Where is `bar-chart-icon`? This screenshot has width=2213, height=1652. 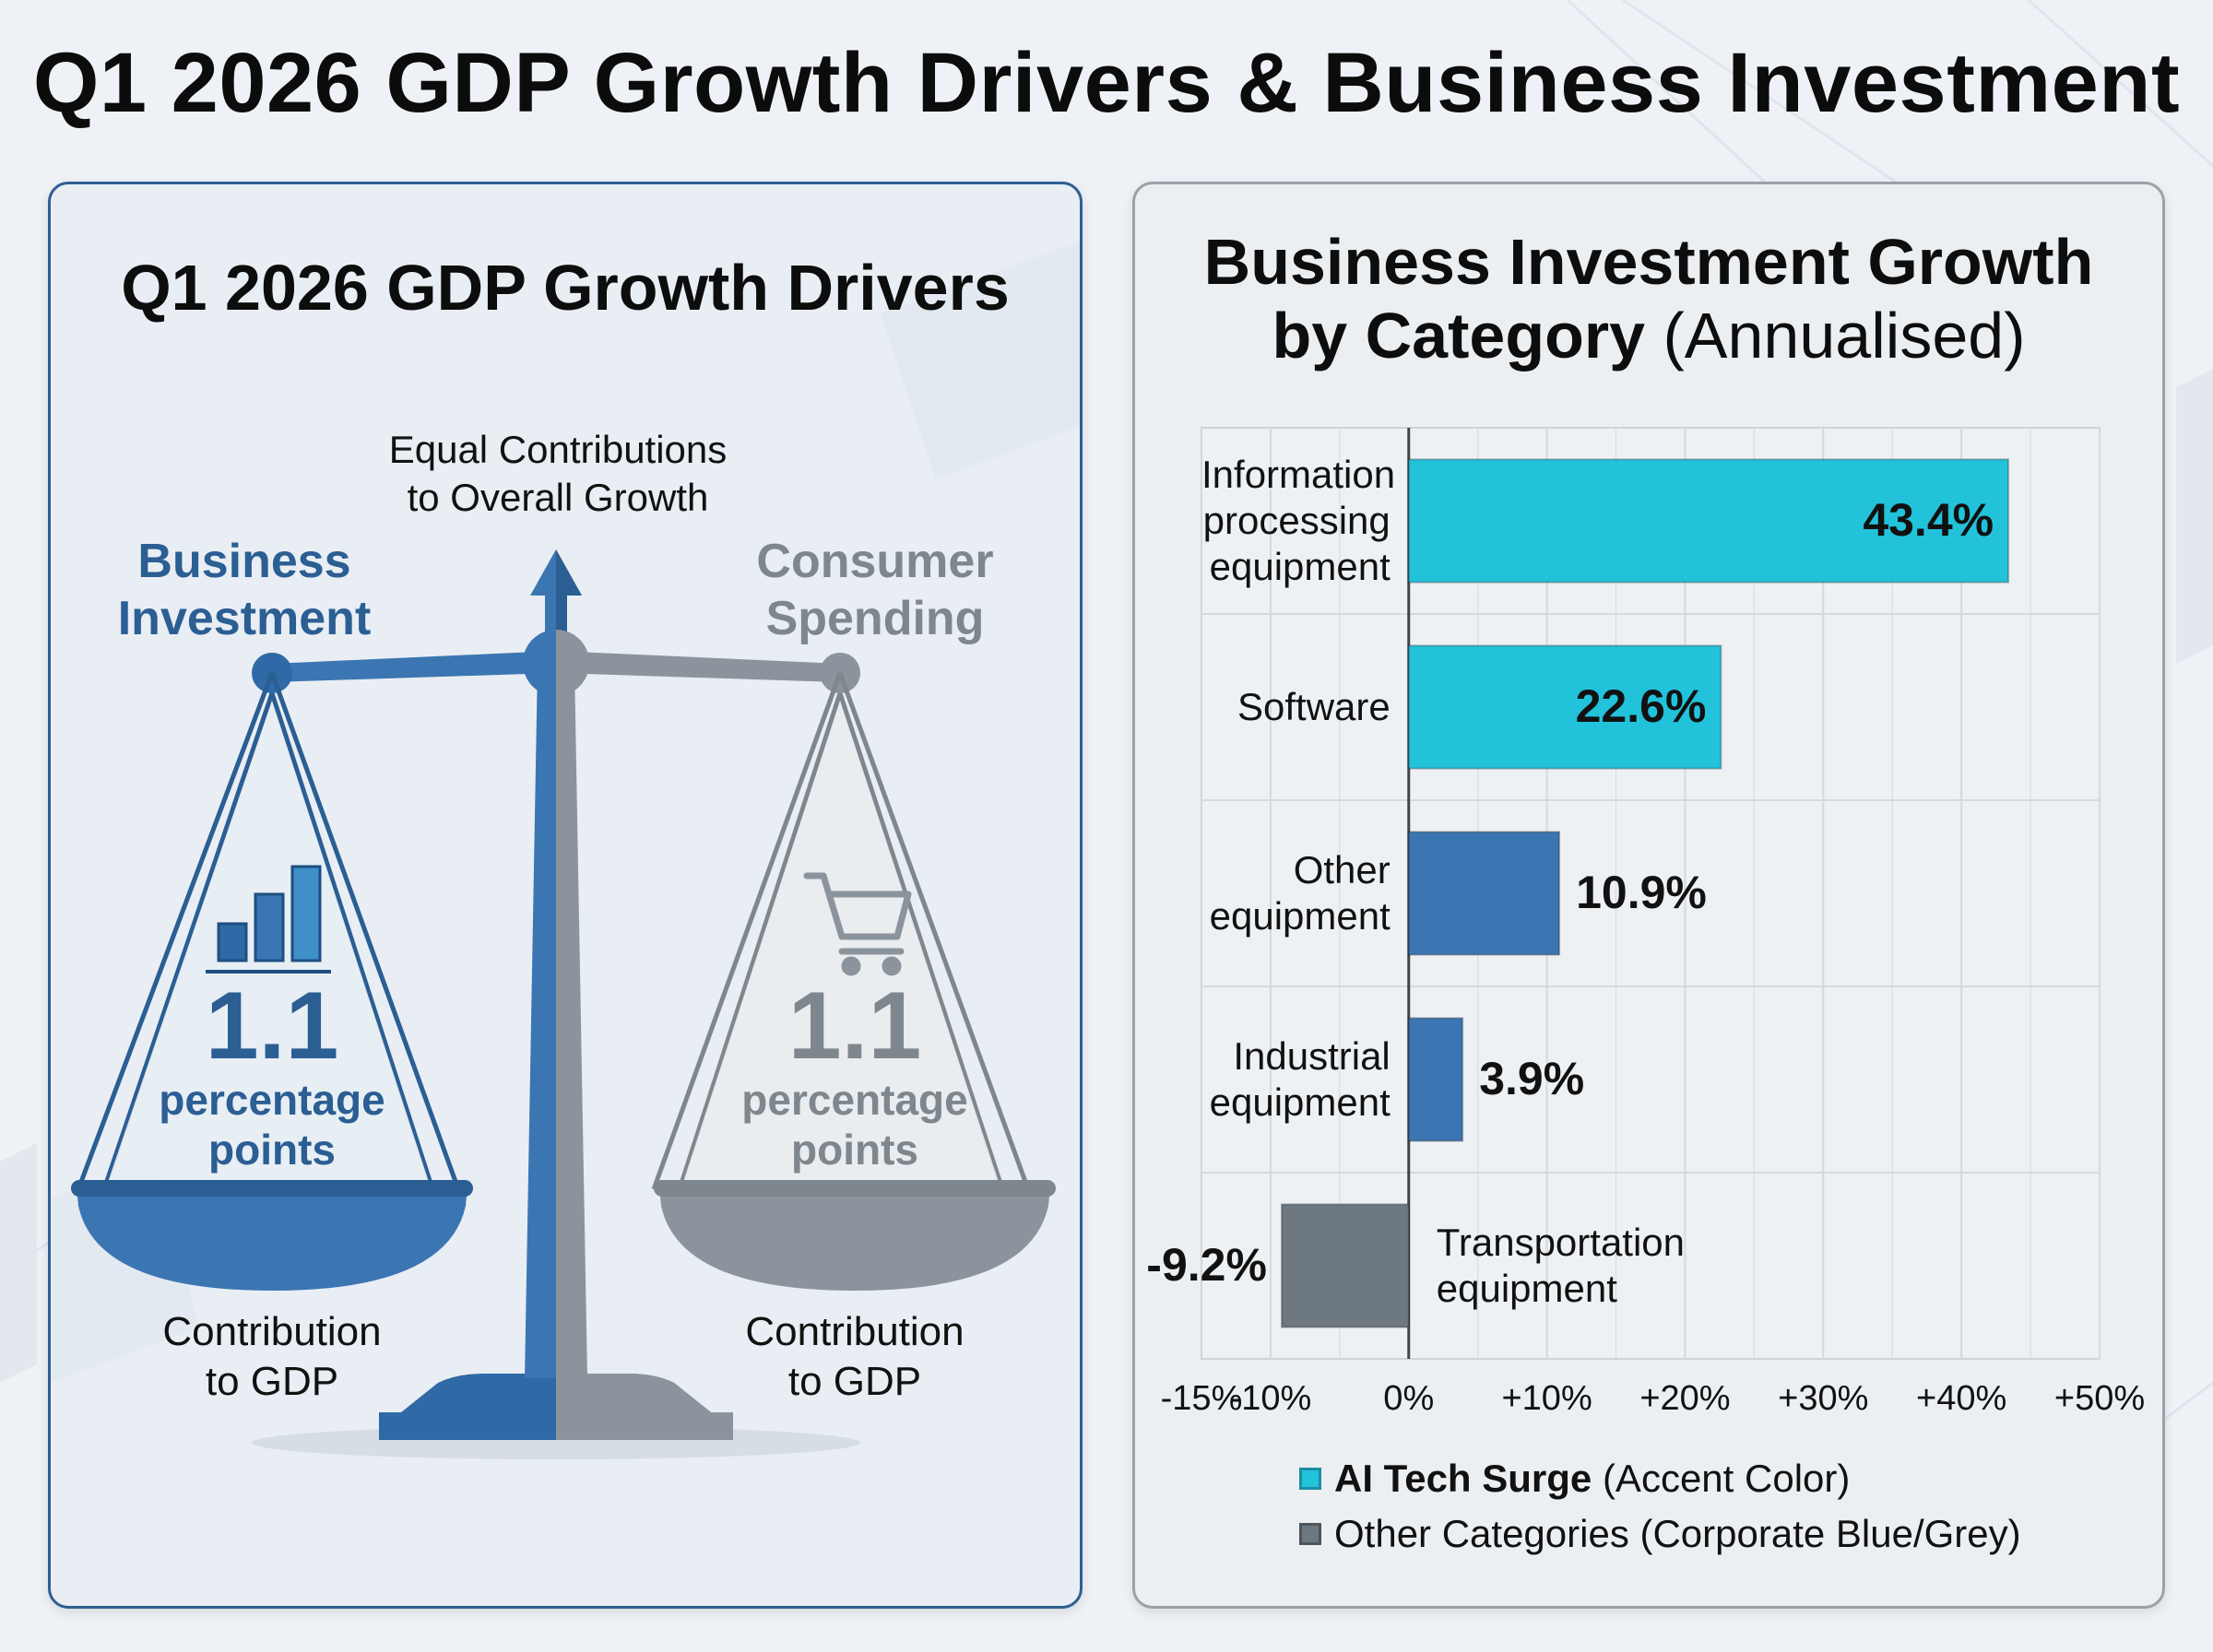
bar-chart-icon is located at coordinates (268, 919).